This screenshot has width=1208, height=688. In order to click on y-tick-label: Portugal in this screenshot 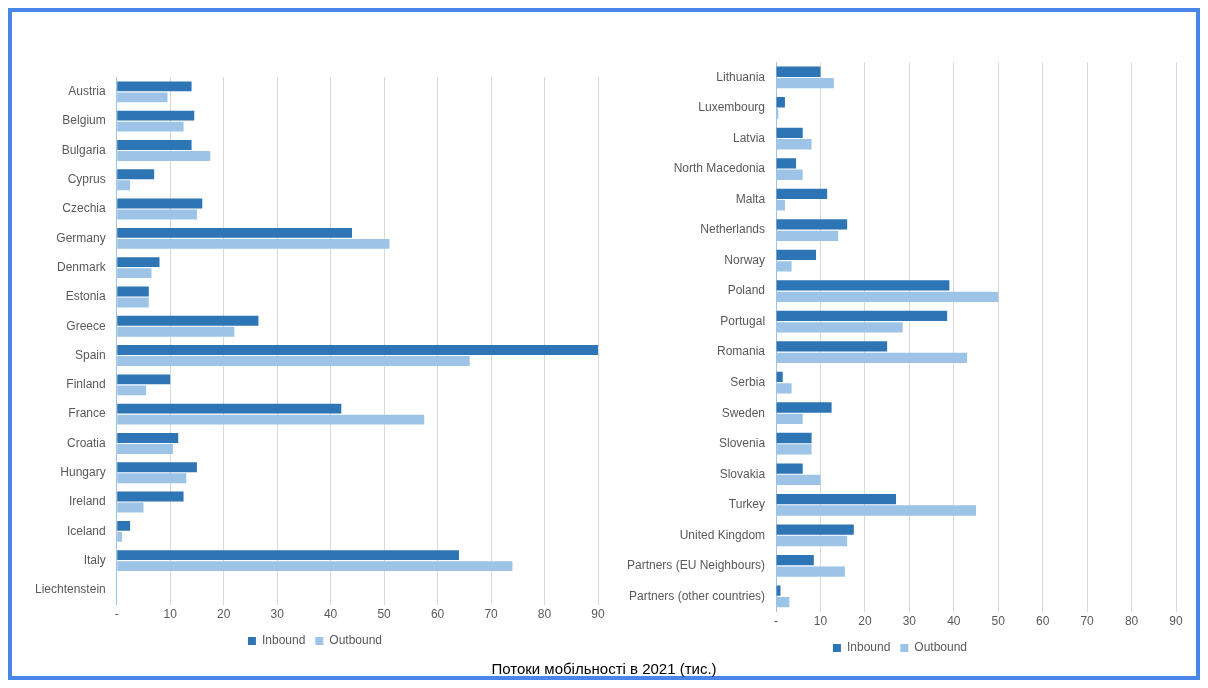, I will do `click(743, 320)`.